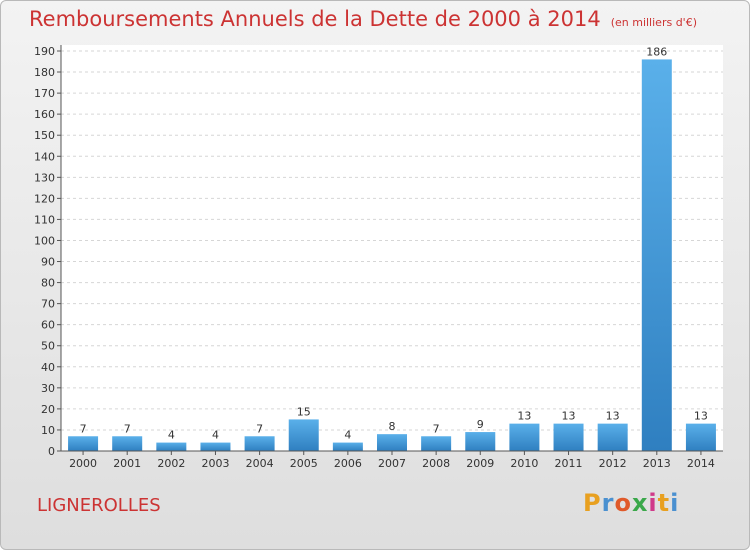  What do you see at coordinates (304, 463) in the screenshot?
I see `x-tick-label: 2005` at bounding box center [304, 463].